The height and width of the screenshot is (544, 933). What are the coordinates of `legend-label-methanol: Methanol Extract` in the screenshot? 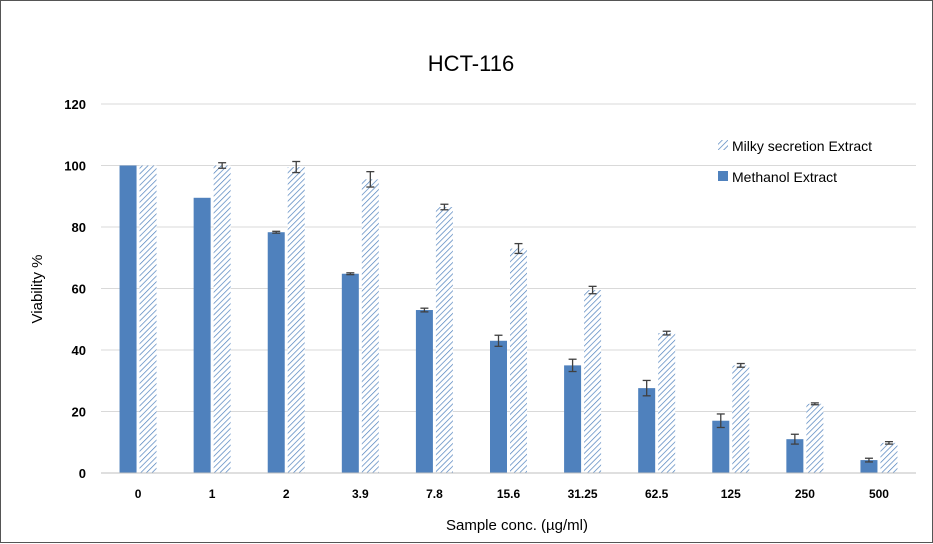 It's located at (784, 177).